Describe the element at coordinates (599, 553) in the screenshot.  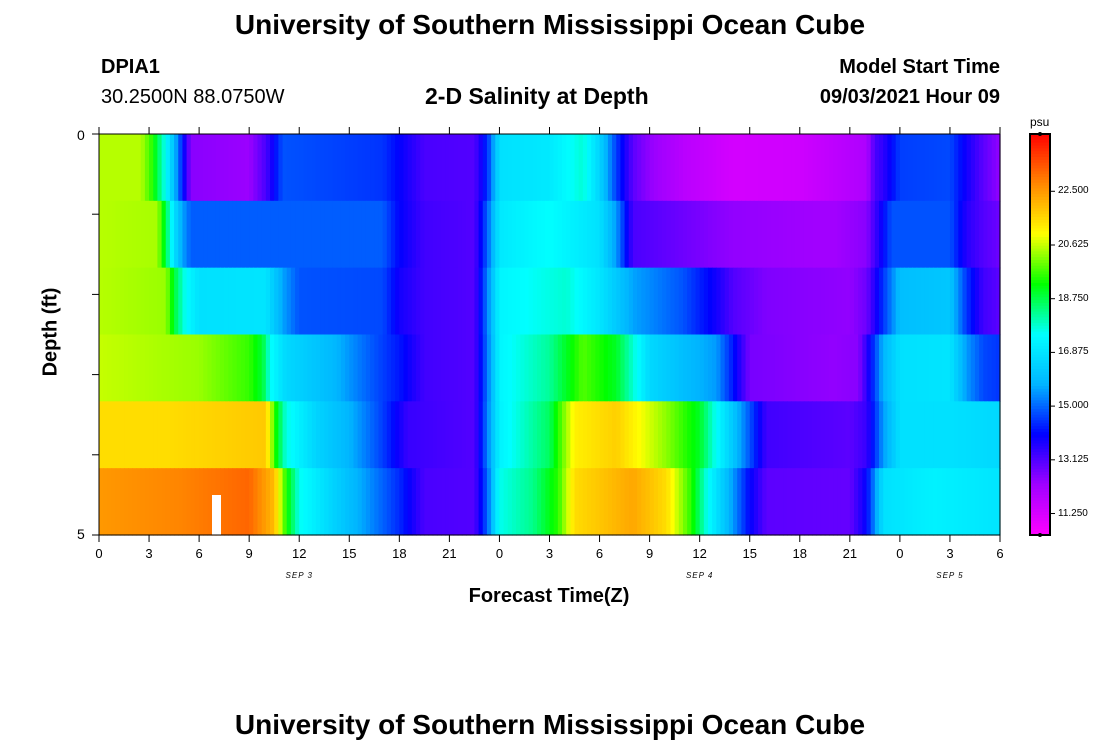
I see `x-tick-label: 6` at that location.